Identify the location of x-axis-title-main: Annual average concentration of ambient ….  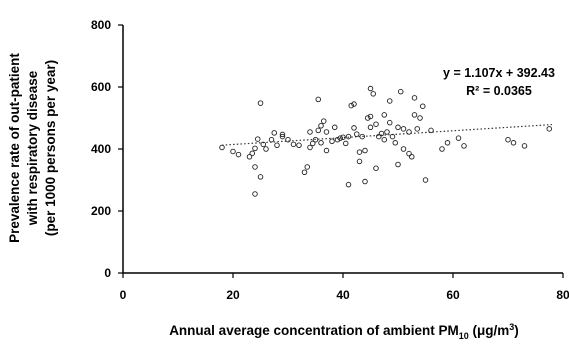
(314, 330).